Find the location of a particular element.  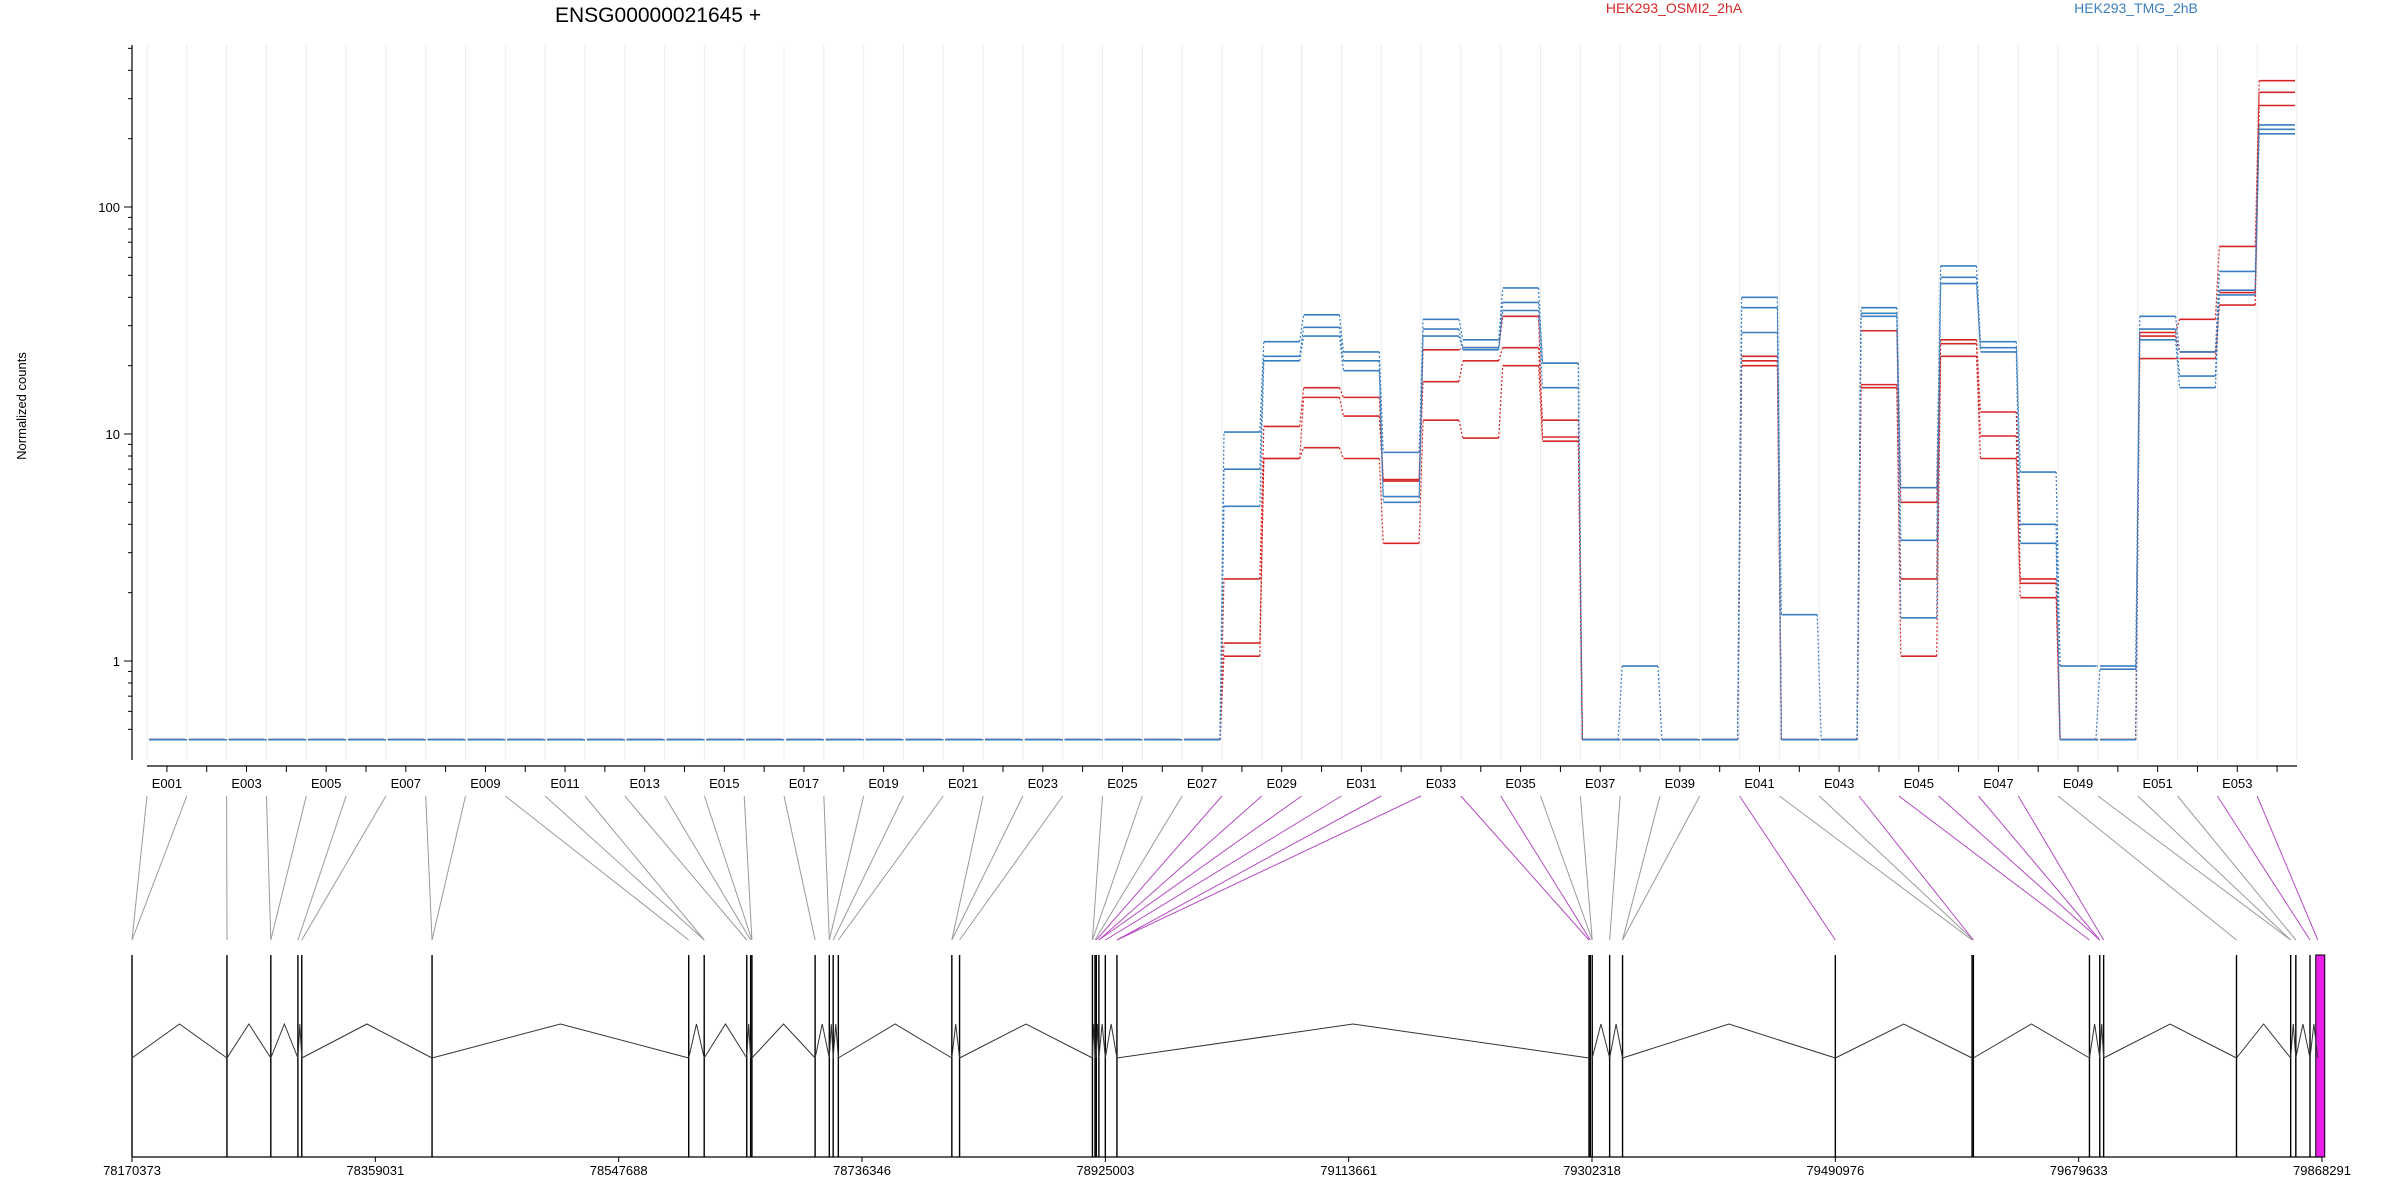

coordinate-label: 79113661 is located at coordinates (1348, 1170).